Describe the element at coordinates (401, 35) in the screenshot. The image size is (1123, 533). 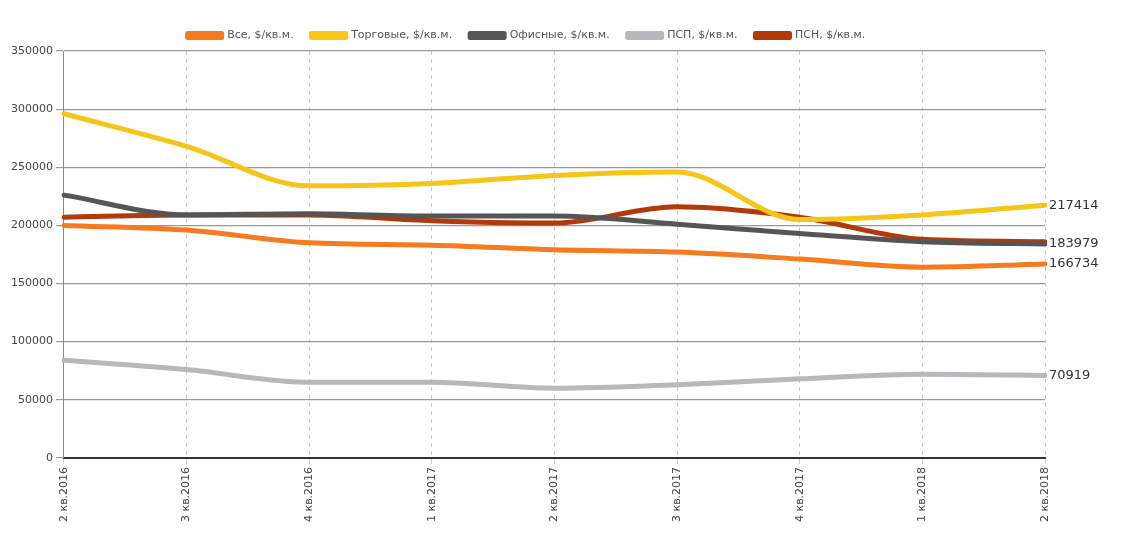
I see `legend-label: Торговые, $/кв.м.` at that location.